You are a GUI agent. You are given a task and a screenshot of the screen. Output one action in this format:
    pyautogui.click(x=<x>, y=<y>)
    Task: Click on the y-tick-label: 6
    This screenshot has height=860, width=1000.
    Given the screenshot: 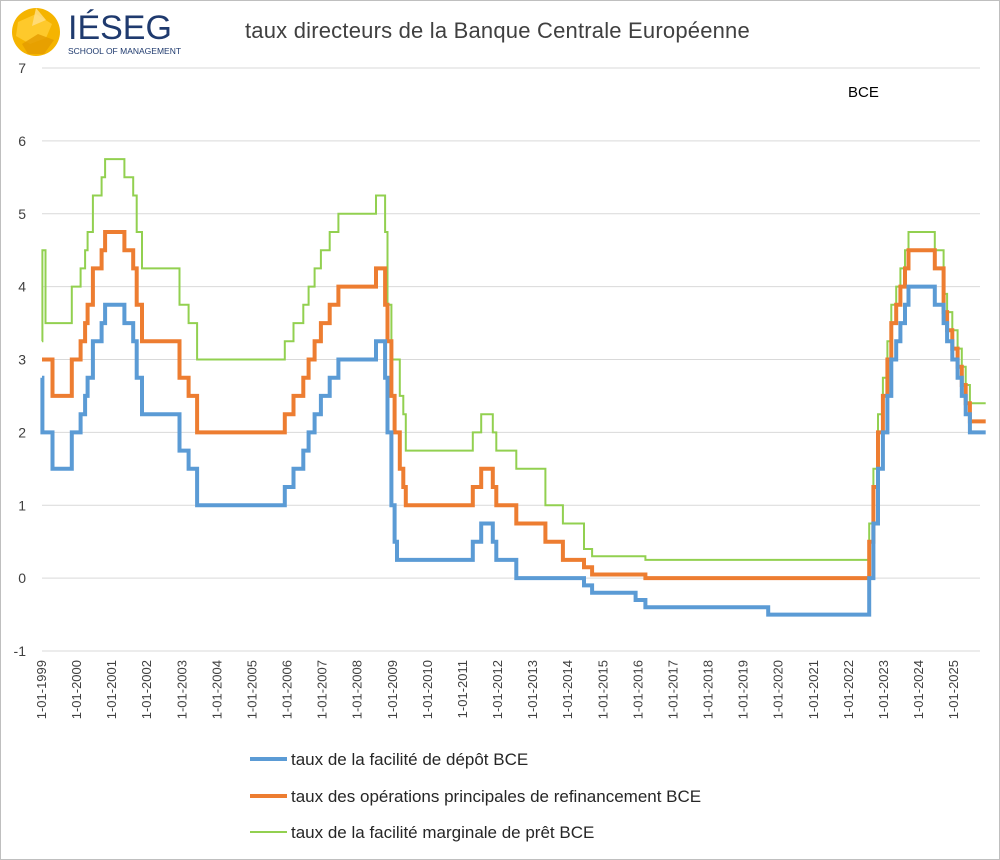 What is the action you would take?
    pyautogui.click(x=22, y=141)
    